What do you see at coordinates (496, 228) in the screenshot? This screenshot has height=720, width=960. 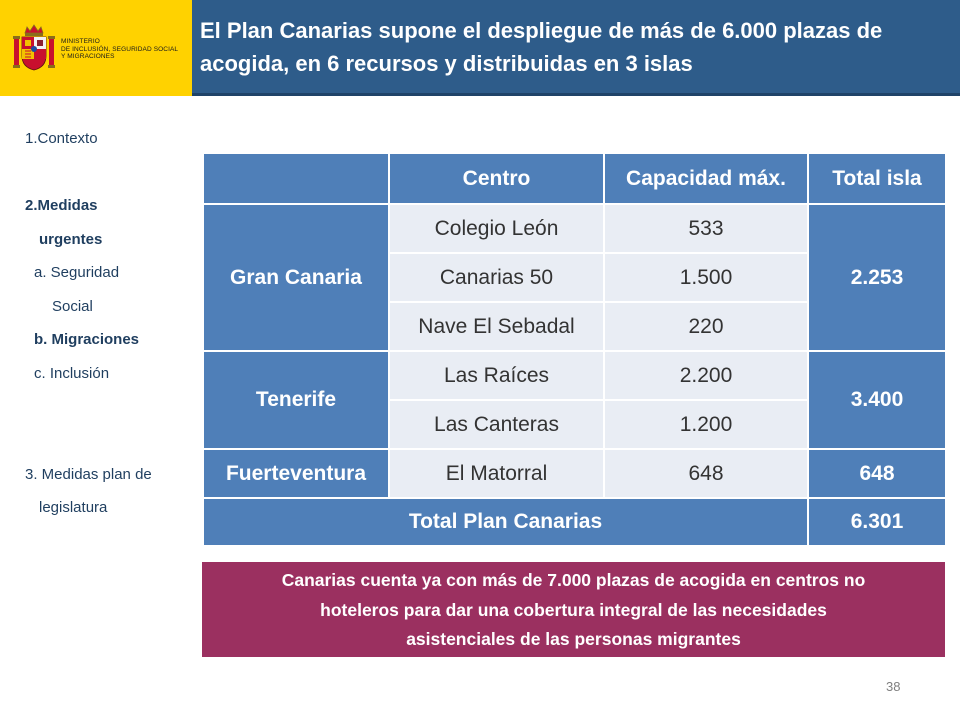 I see `center-cell: Colegio León` at bounding box center [496, 228].